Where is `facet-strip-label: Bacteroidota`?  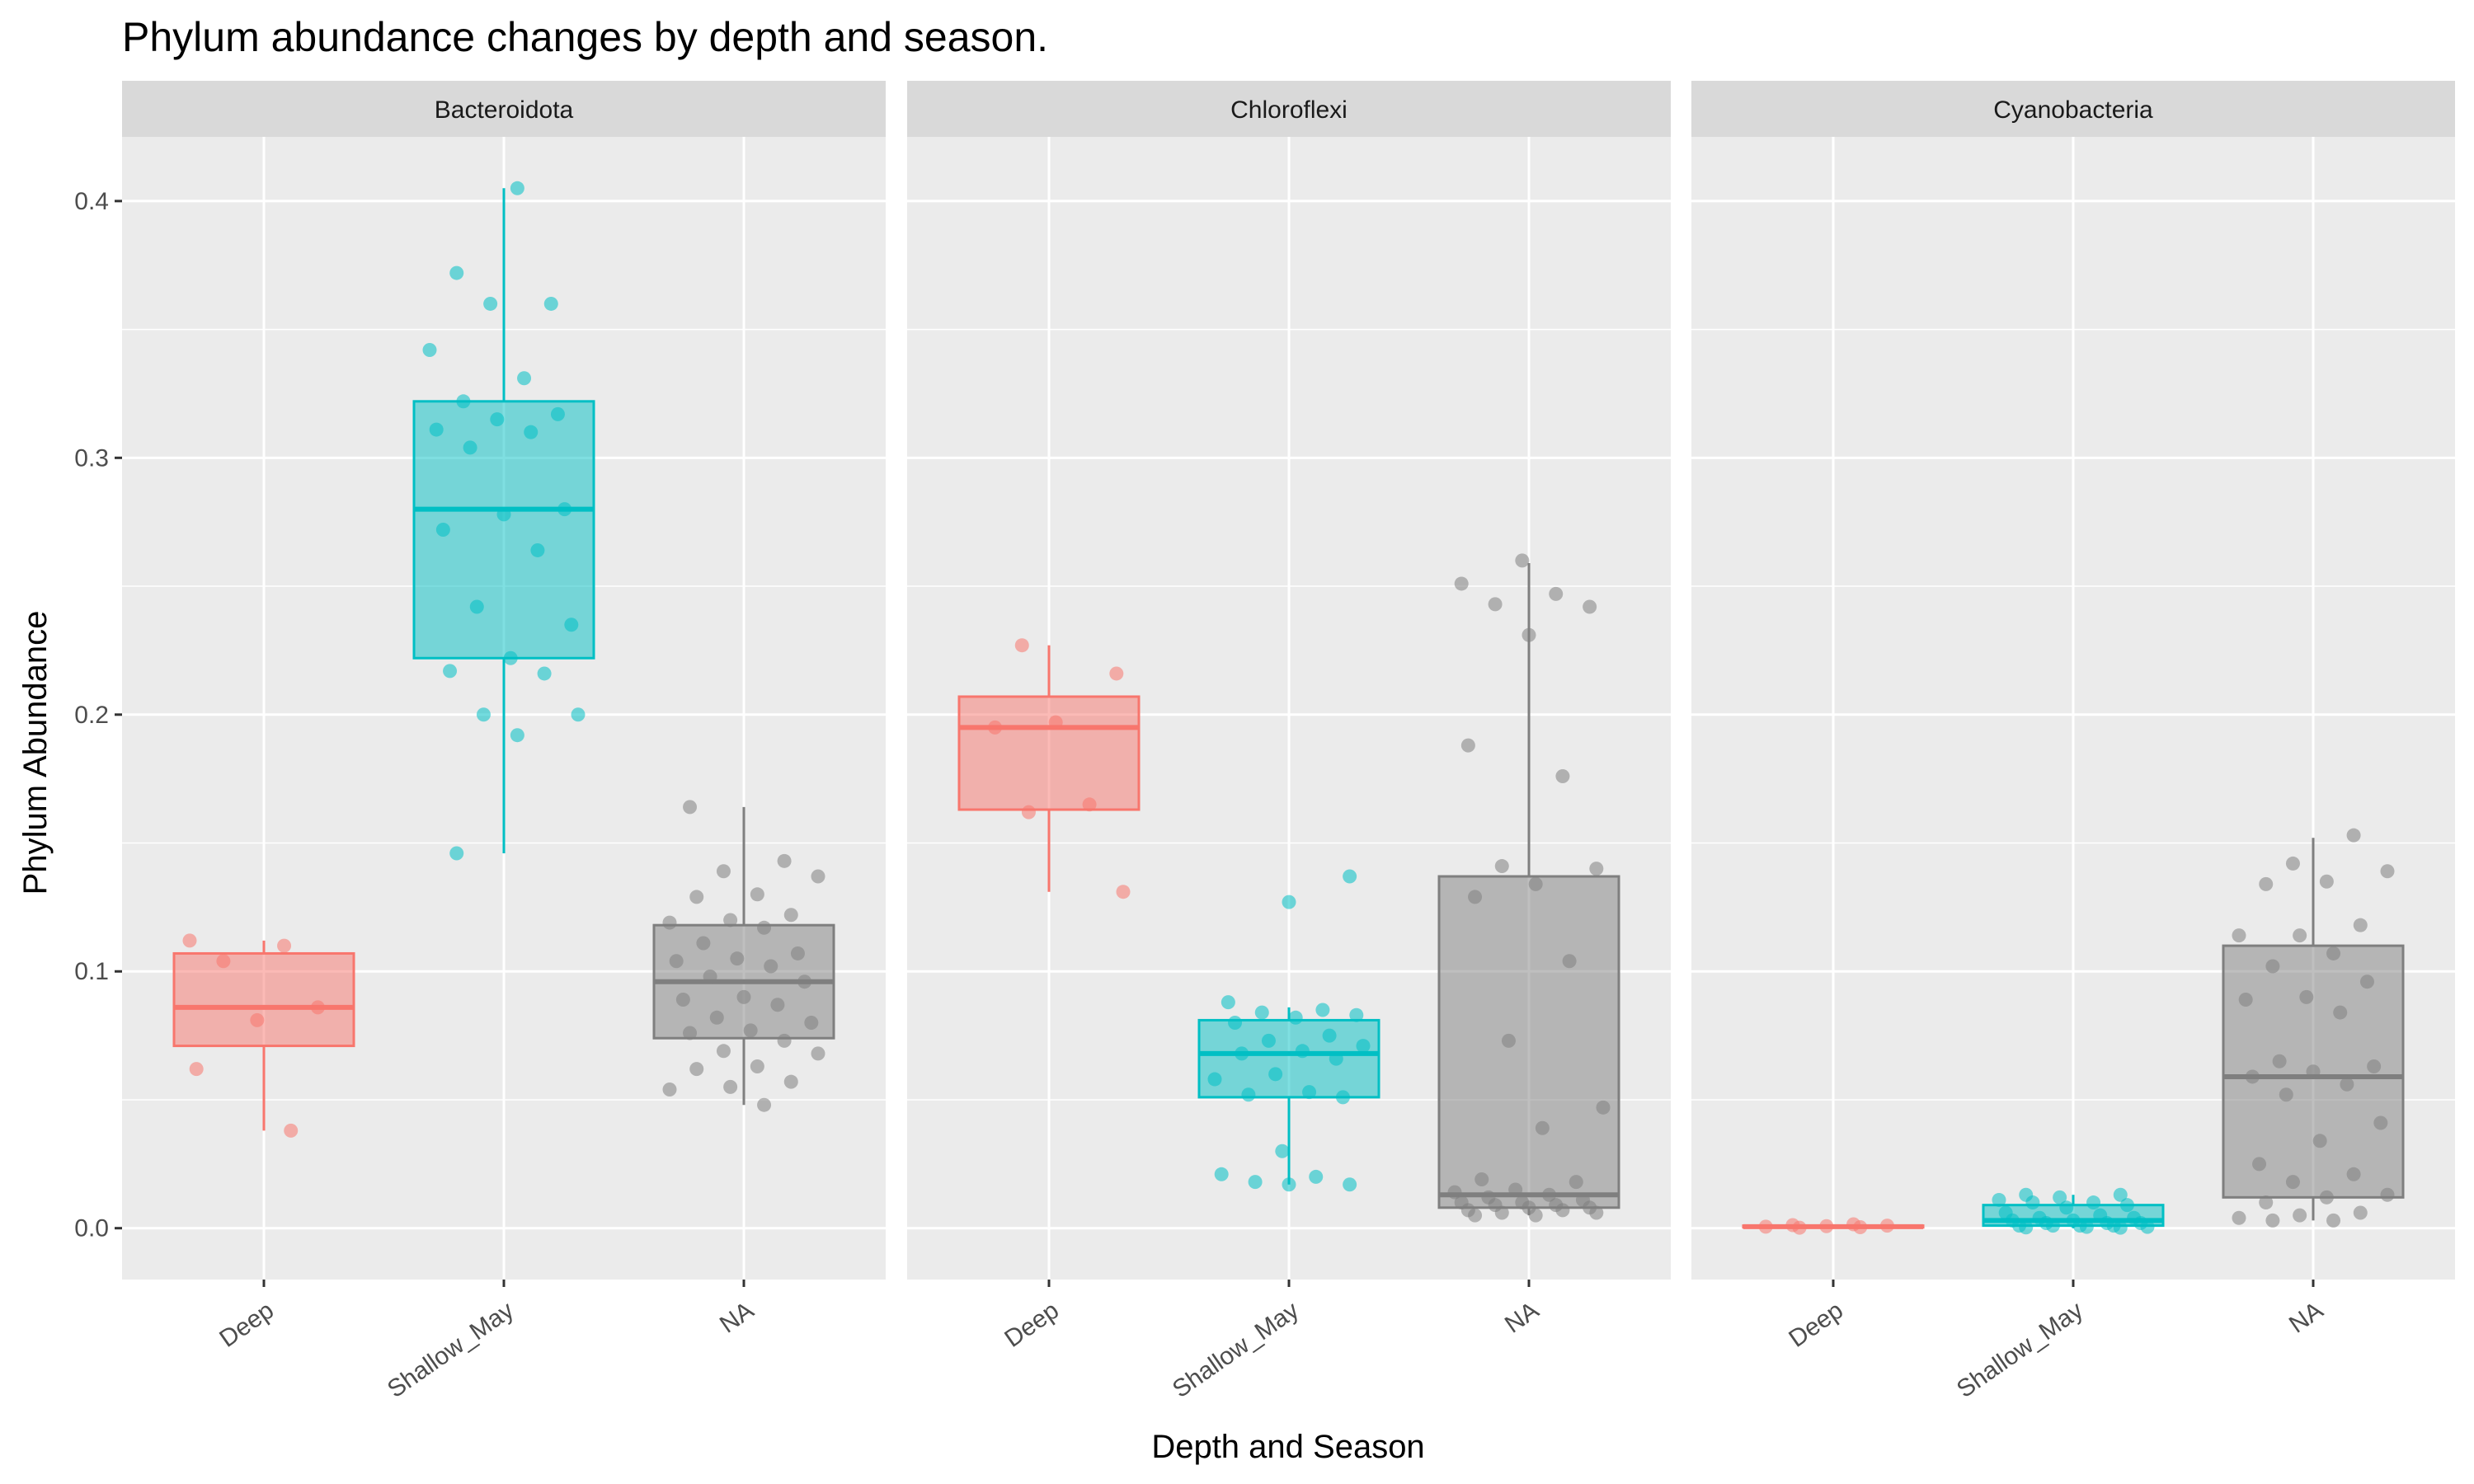
facet-strip-label: Bacteroidota is located at coordinates (504, 110).